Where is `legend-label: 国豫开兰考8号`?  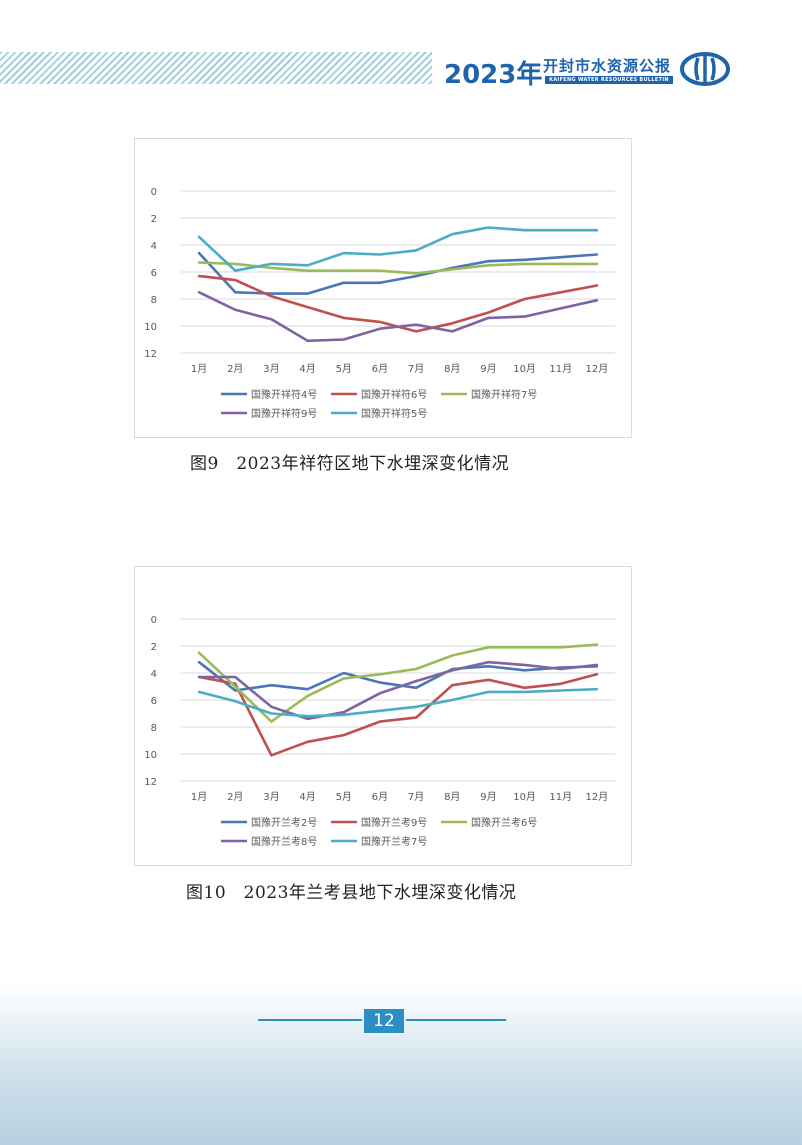
legend-label: 国豫开兰考8号 is located at coordinates (284, 841).